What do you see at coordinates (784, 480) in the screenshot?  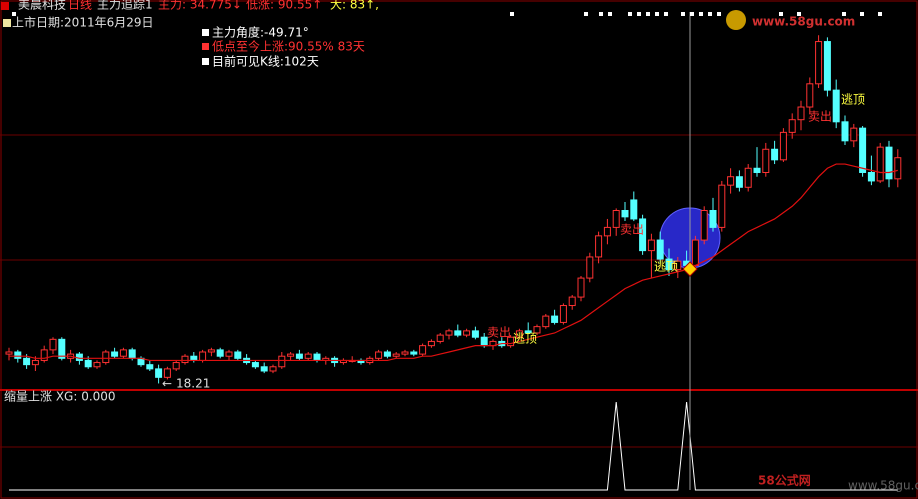 I see `watermark: 58公式网` at bounding box center [784, 480].